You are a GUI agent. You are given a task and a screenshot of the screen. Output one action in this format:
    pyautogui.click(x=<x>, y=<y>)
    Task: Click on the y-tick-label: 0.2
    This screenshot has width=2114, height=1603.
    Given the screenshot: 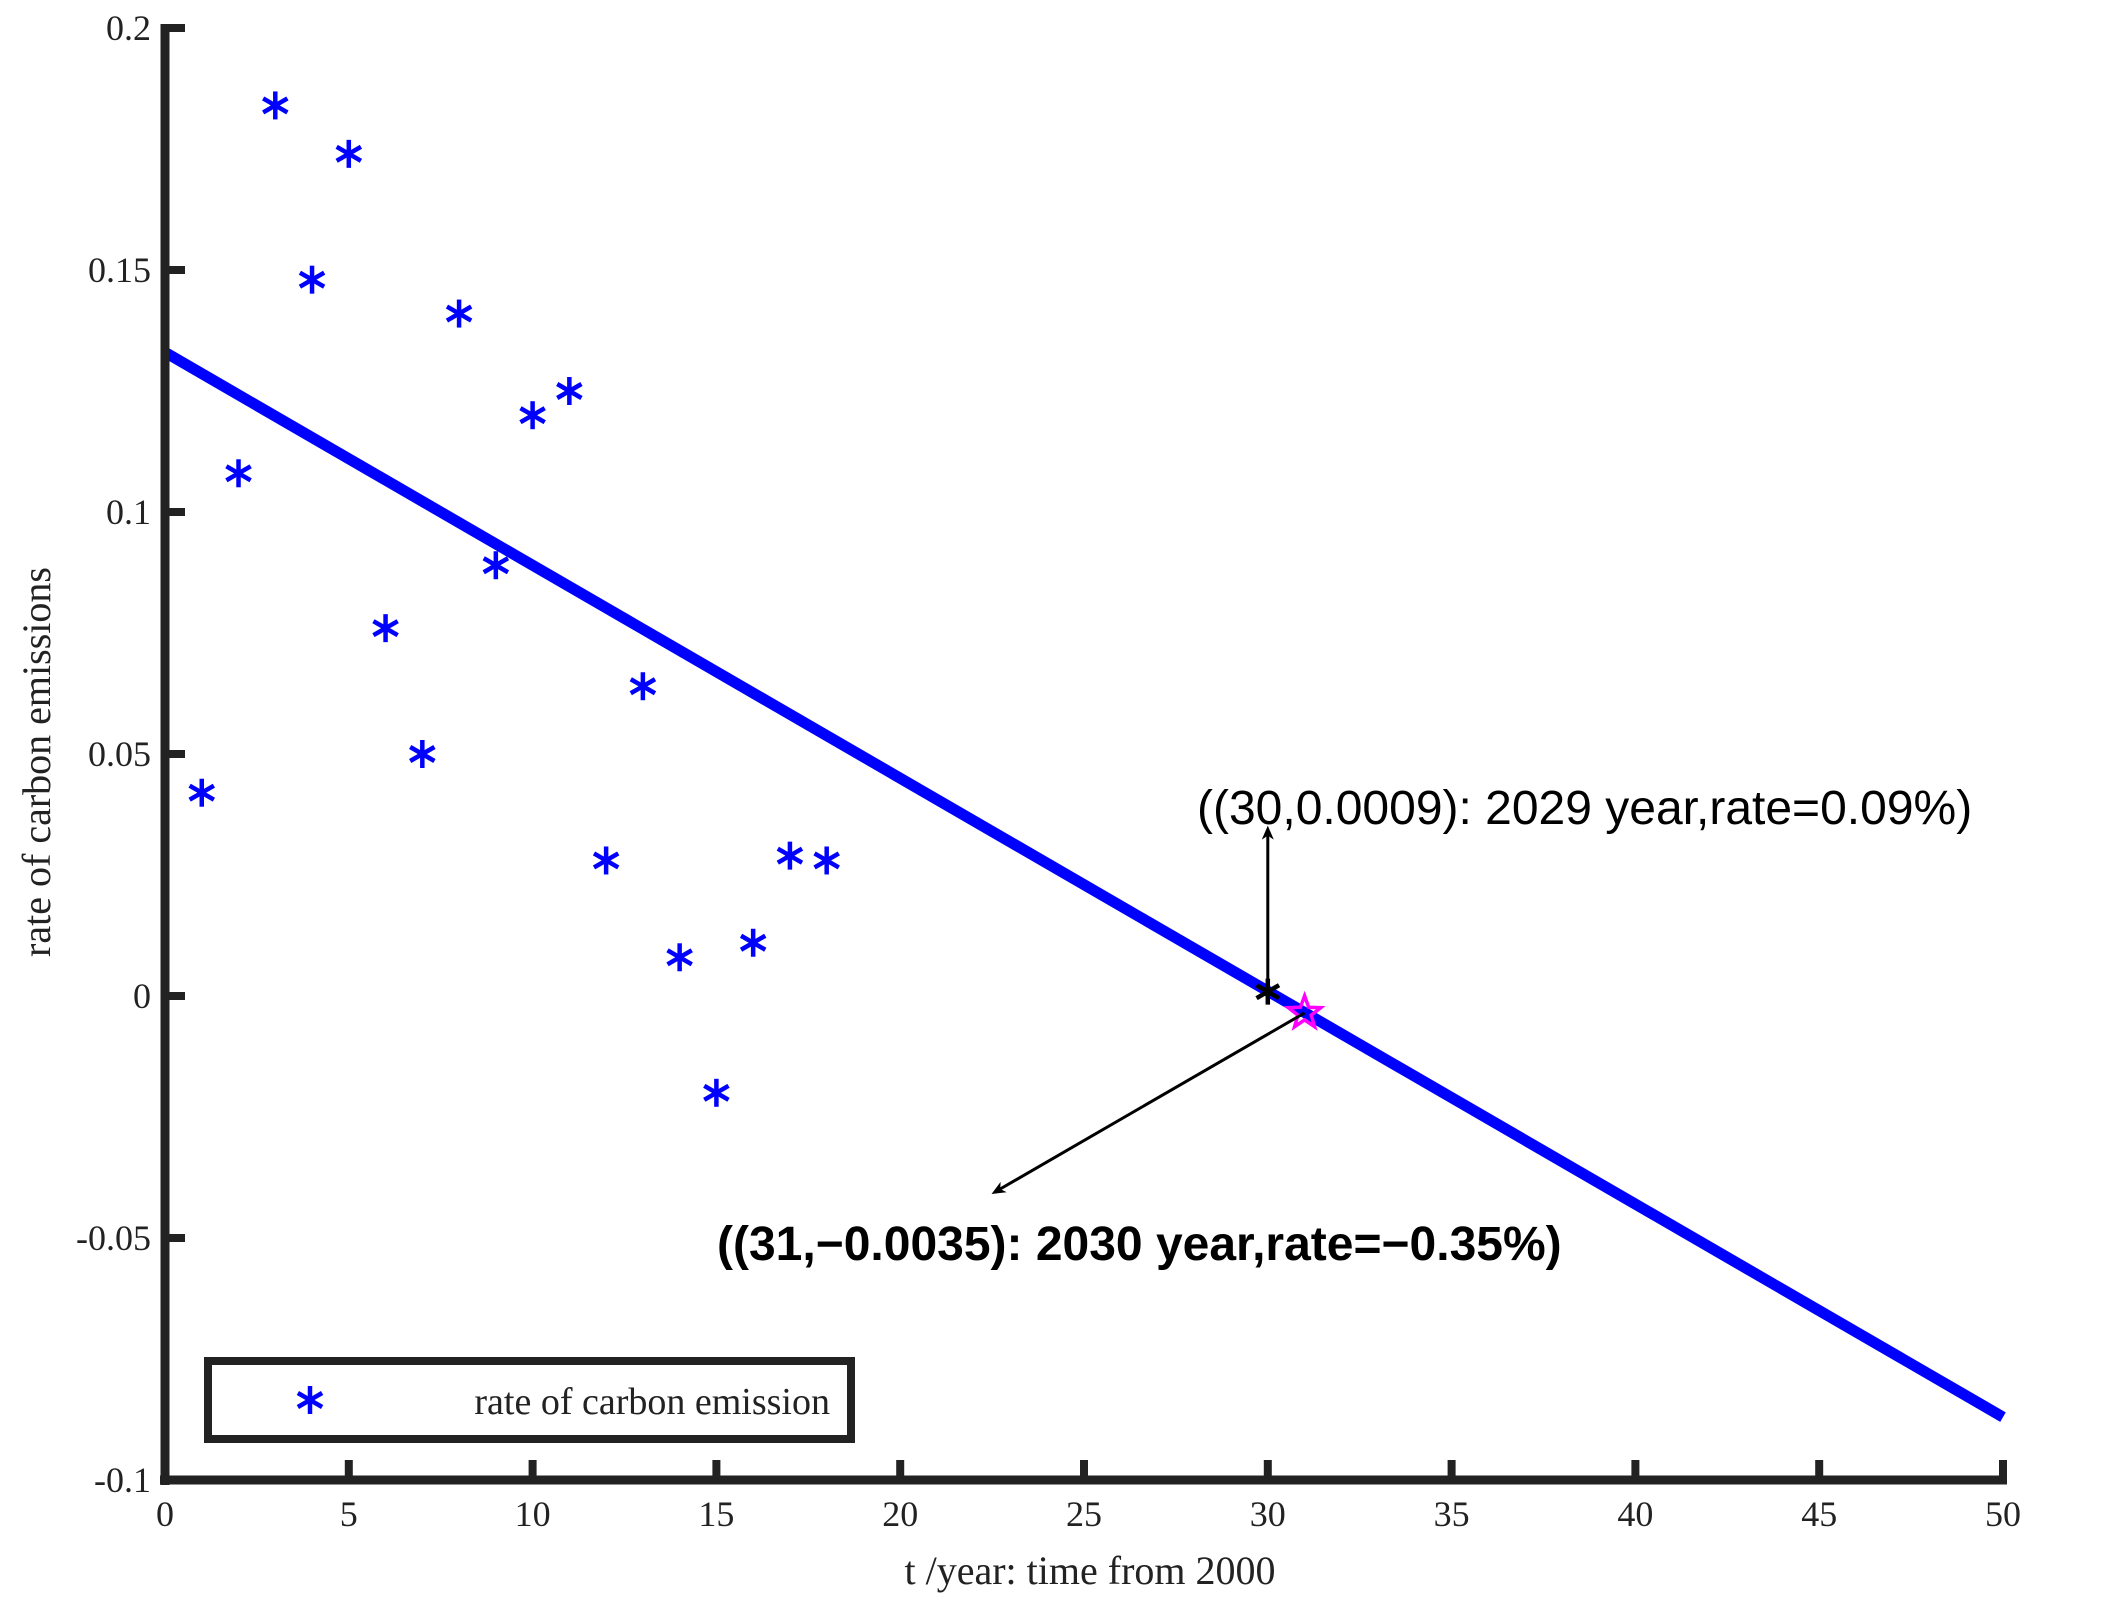 What is the action you would take?
    pyautogui.click(x=128, y=28)
    